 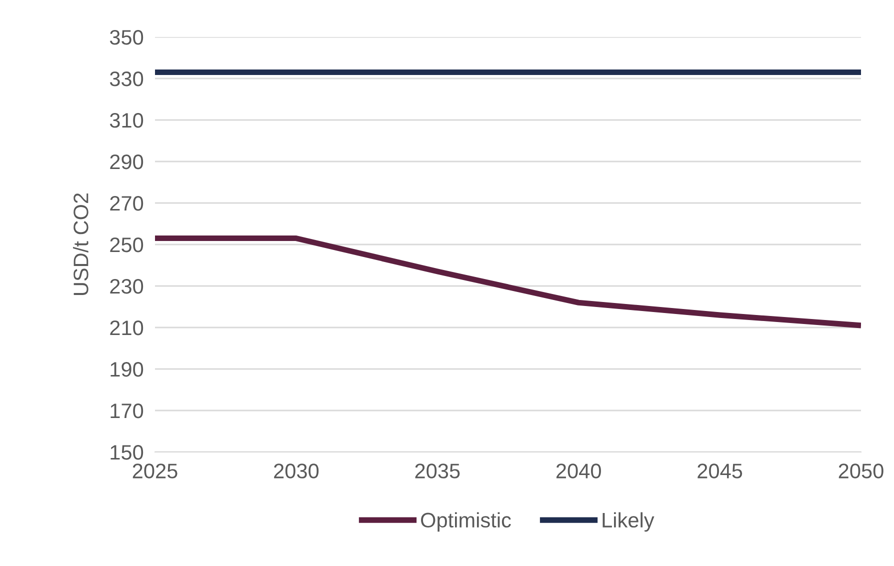 What do you see at coordinates (127, 79) in the screenshot?
I see `y-tick-label: 330` at bounding box center [127, 79].